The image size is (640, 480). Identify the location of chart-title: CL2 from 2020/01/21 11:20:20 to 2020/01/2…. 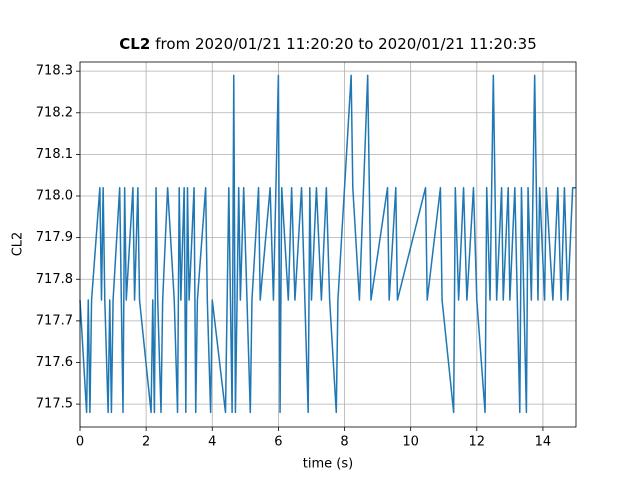
(327, 44).